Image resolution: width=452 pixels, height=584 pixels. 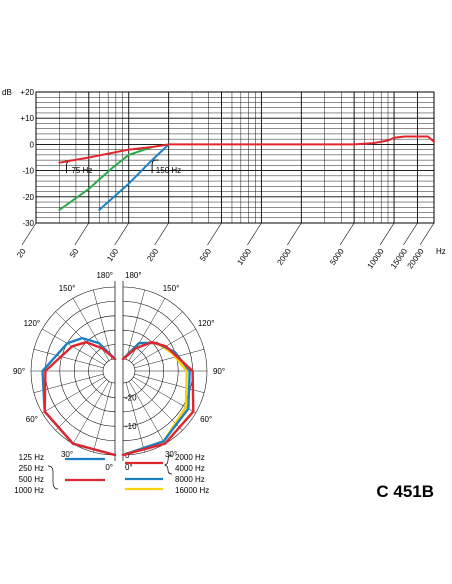 I want to click on x-tick-label: 20000, so click(x=416, y=259).